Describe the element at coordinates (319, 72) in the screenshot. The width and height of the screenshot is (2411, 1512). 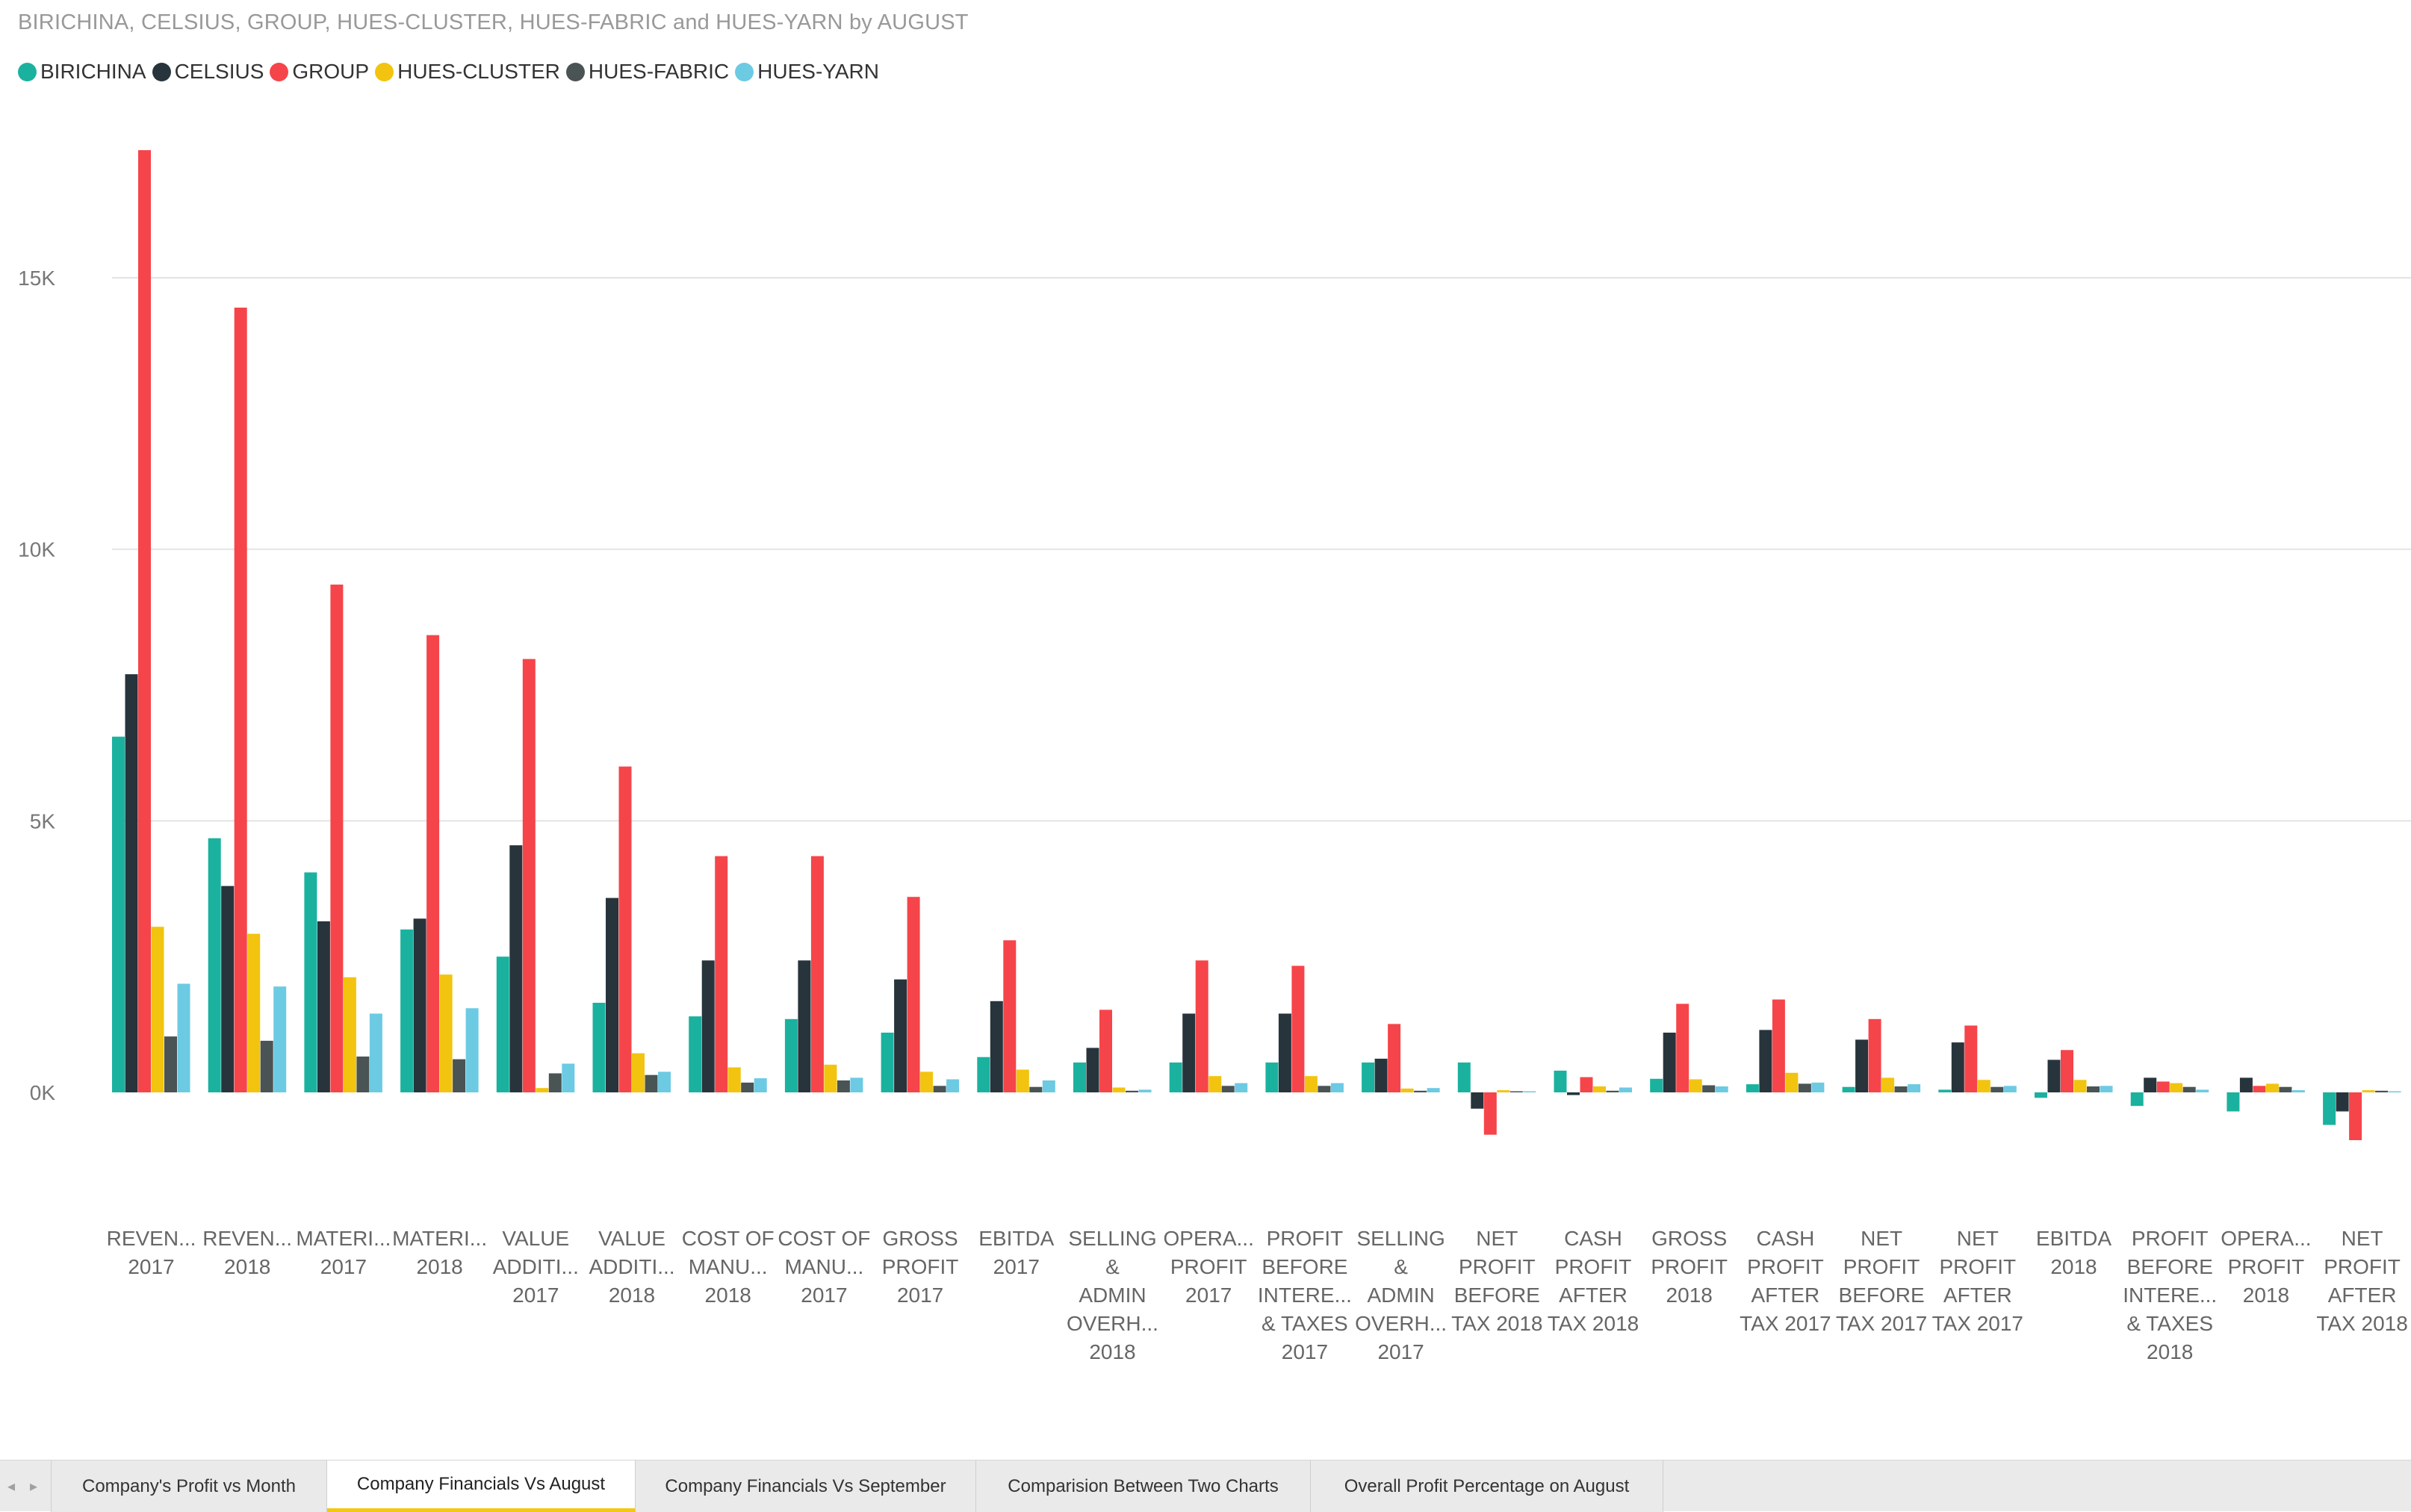
I see `legend-item-group: GROUP` at that location.